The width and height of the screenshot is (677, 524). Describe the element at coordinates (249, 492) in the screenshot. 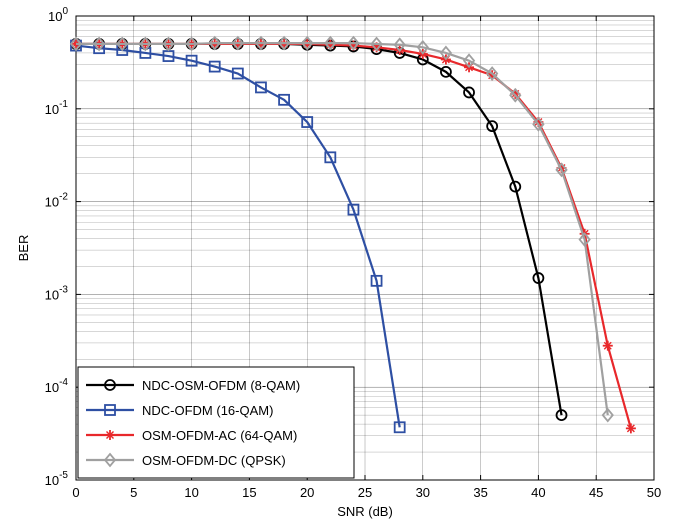

I see `x-tick-label: 15` at that location.